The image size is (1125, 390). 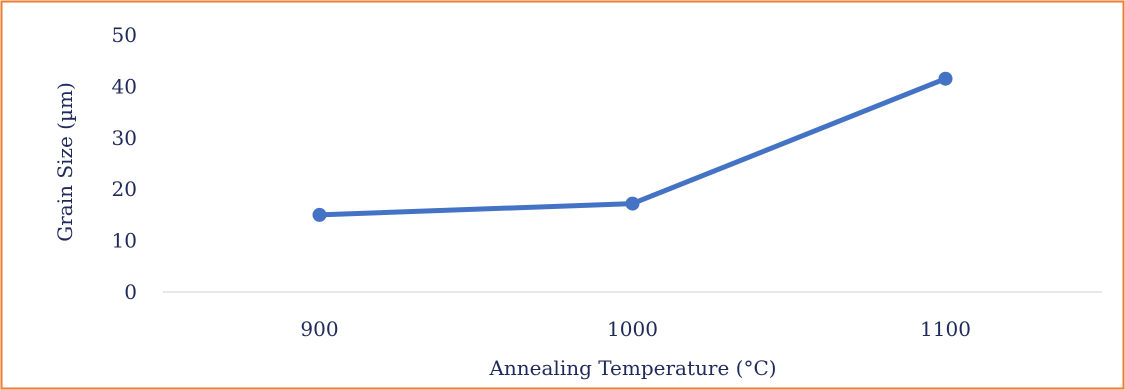 What do you see at coordinates (632, 368) in the screenshot?
I see `x-axis-title: Annealing Temperature (°C)` at bounding box center [632, 368].